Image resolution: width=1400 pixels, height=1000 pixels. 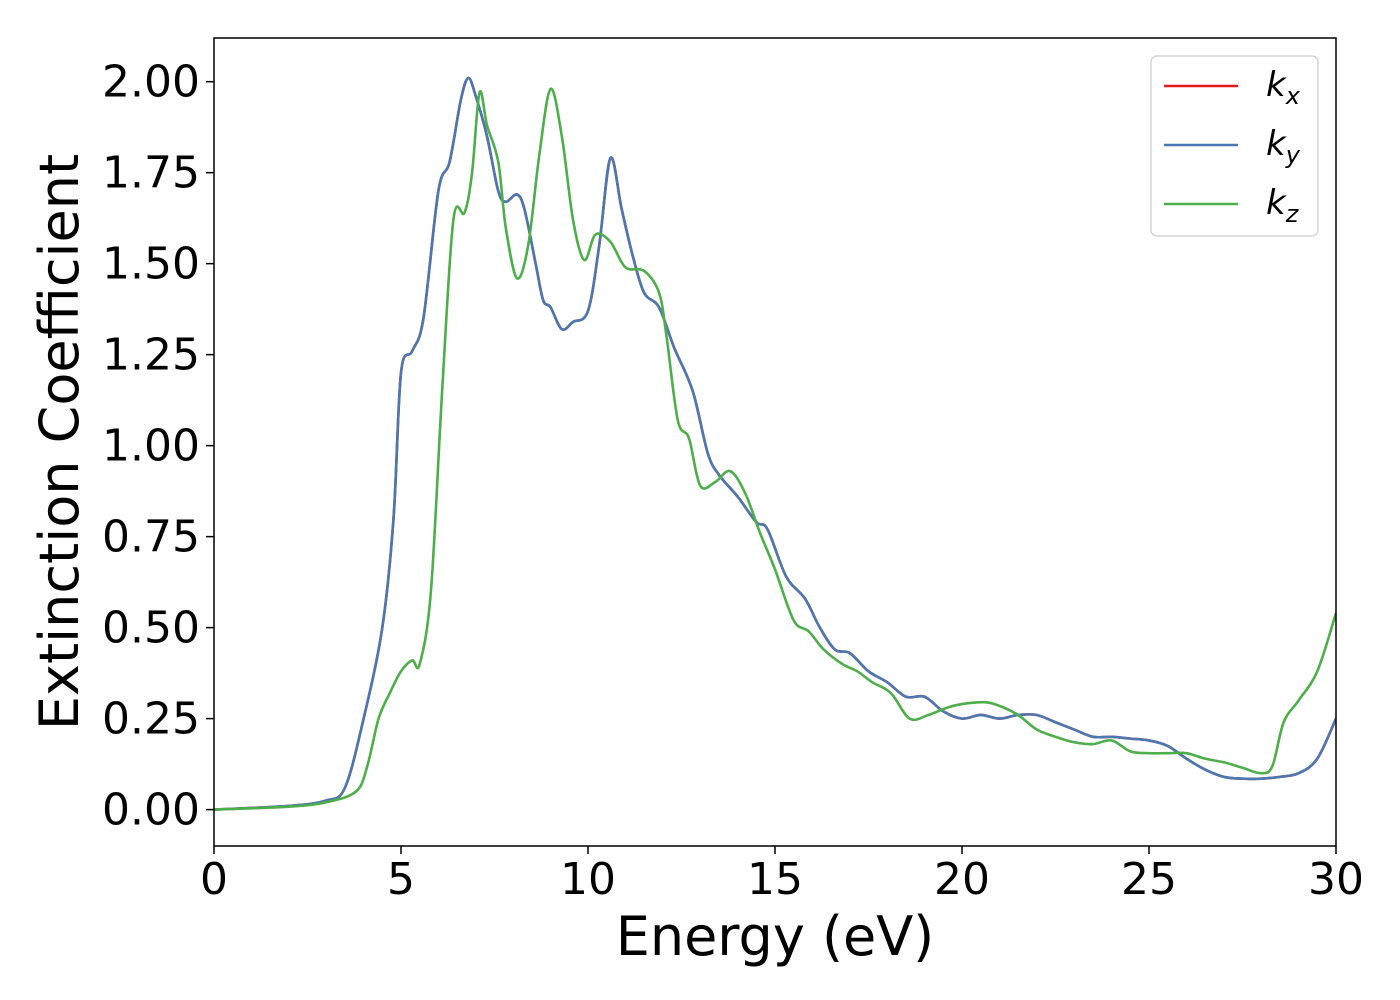 What do you see at coordinates (1283, 205) in the screenshot?
I see `legend-label-kz: kz` at bounding box center [1283, 205].